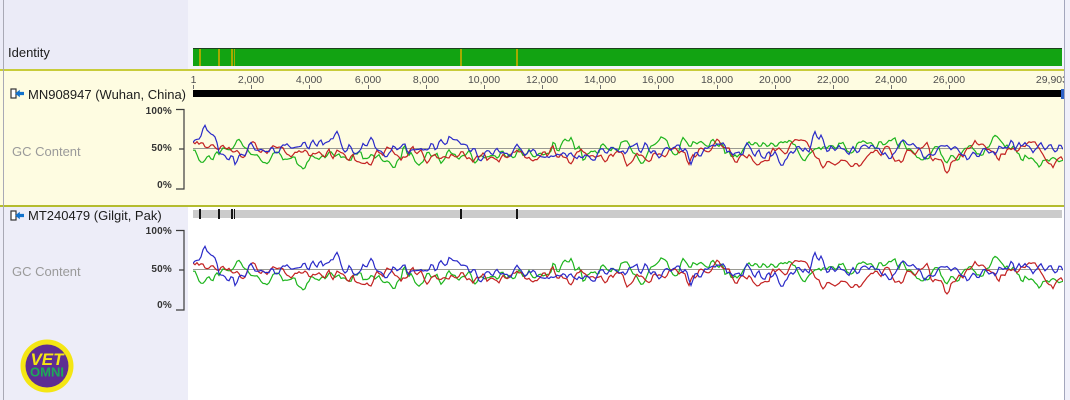  What do you see at coordinates (47, 372) in the screenshot?
I see `svg-text: OMNI` at bounding box center [47, 372].